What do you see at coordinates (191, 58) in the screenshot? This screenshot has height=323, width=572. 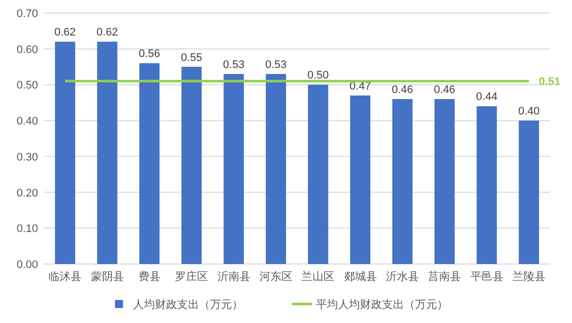 I see `data-label: 0.55` at bounding box center [191, 58].